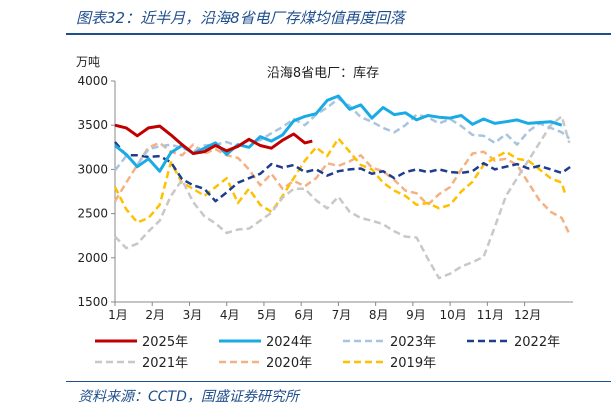  Describe the element at coordinates (342, 315) in the screenshot. I see `x-tick-label: 7月` at that location.